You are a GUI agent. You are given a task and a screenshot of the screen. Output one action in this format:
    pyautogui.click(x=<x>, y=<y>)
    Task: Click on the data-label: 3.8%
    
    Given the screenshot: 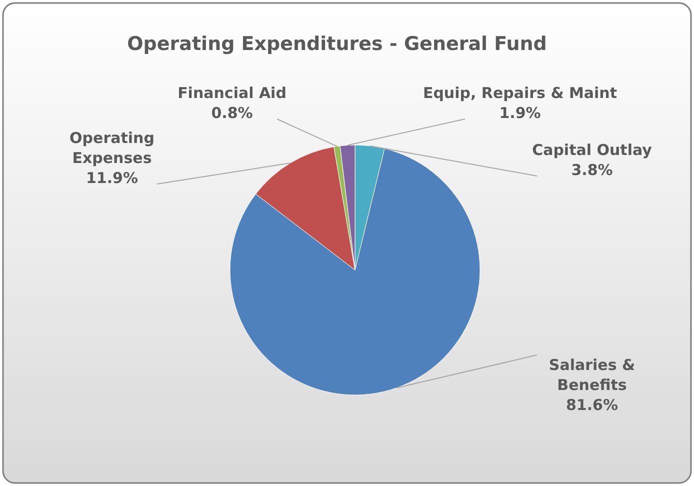 What is the action you would take?
    pyautogui.click(x=592, y=170)
    